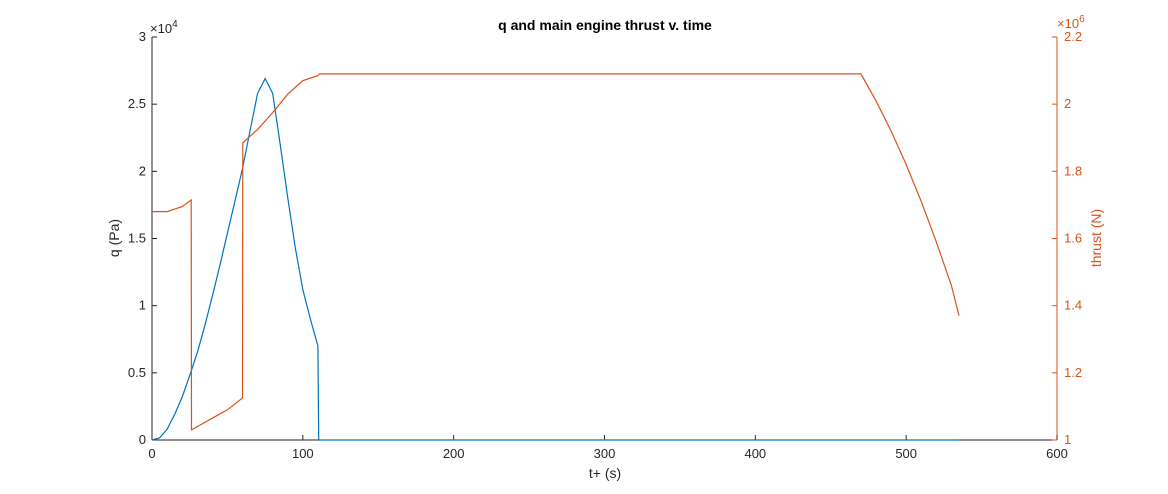 The width and height of the screenshot is (1168, 494). Describe the element at coordinates (1073, 372) in the screenshot. I see `right-y-tick-label: 1.2` at that location.